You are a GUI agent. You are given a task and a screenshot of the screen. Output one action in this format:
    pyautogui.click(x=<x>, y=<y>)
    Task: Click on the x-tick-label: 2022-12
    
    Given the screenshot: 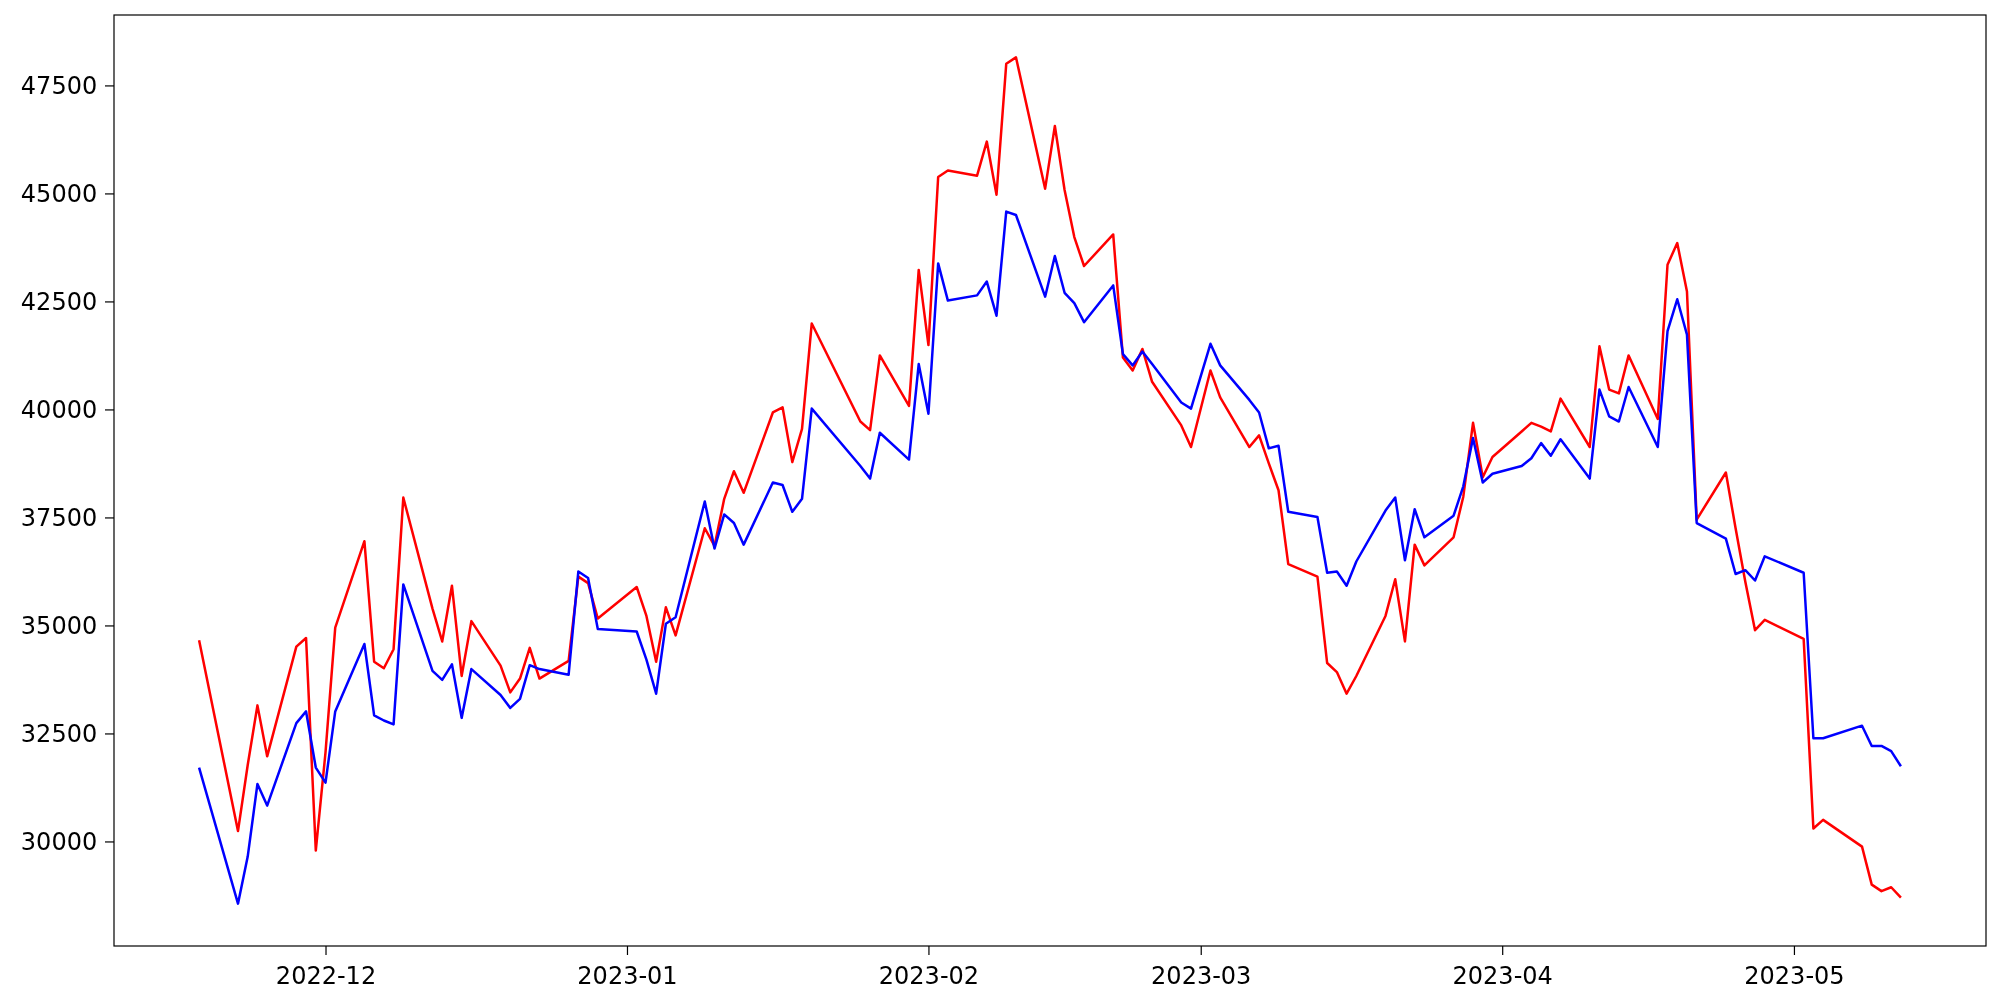 What is the action you would take?
    pyautogui.click(x=326, y=976)
    